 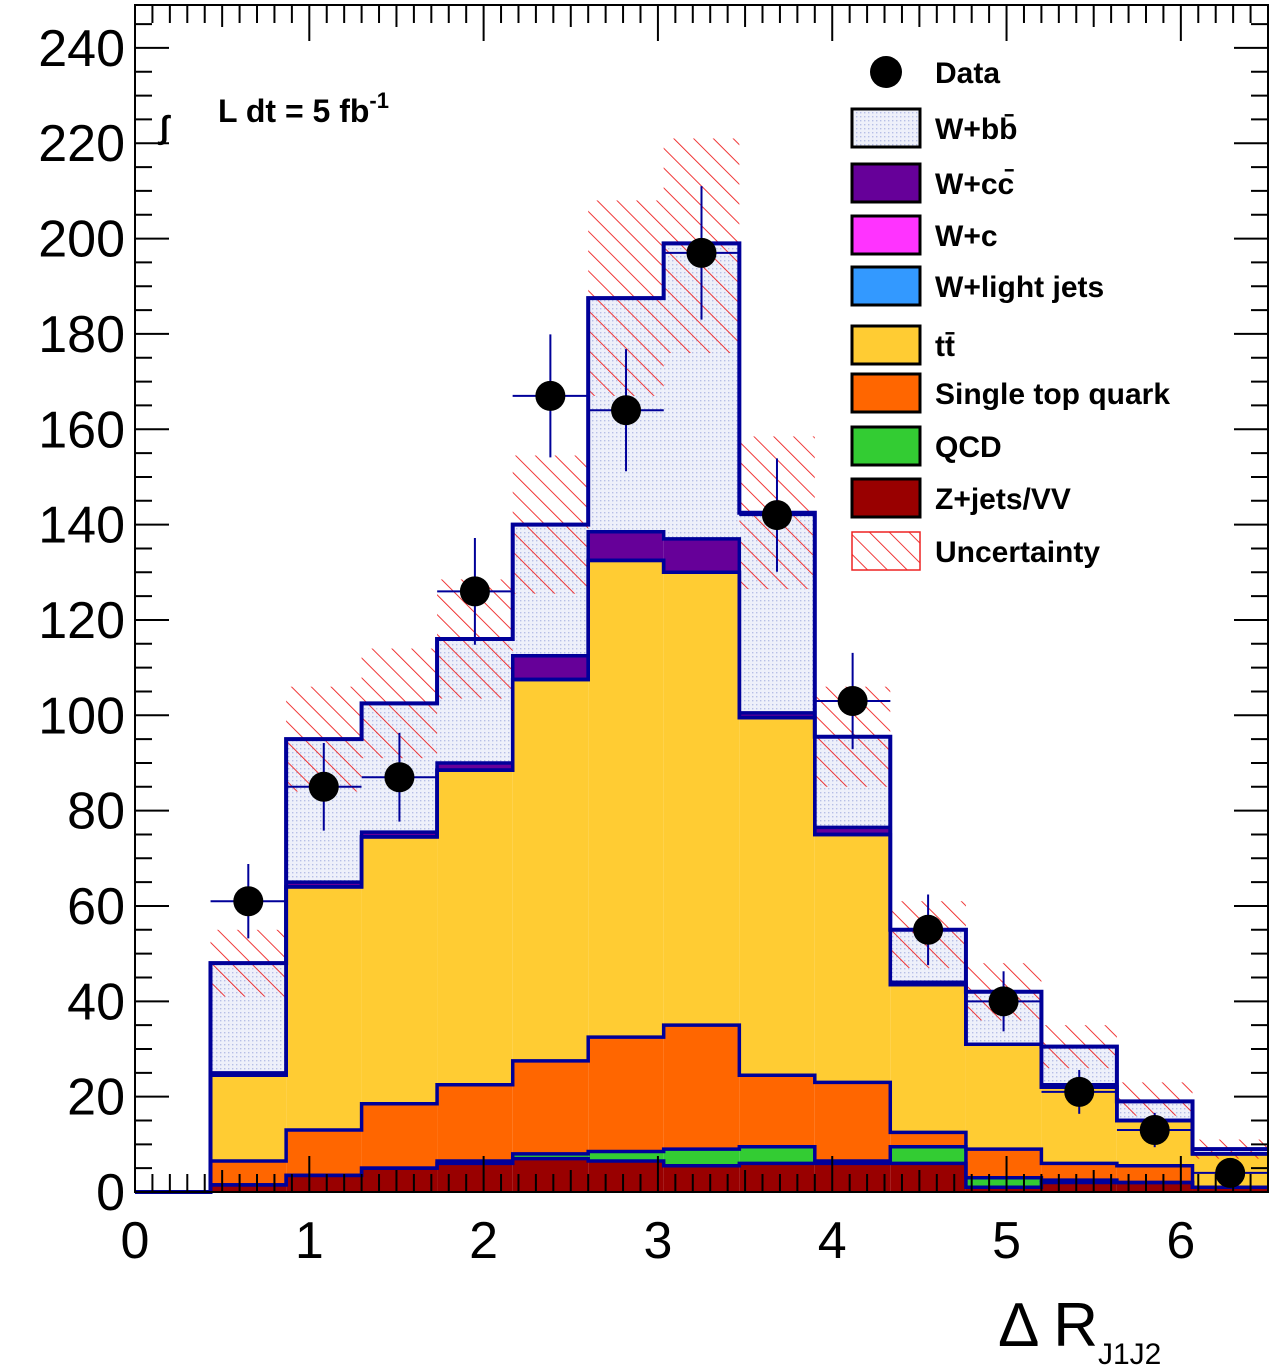 I want to click on legend-label-z-jets-vv: Z+jets/VV, so click(x=1003, y=499).